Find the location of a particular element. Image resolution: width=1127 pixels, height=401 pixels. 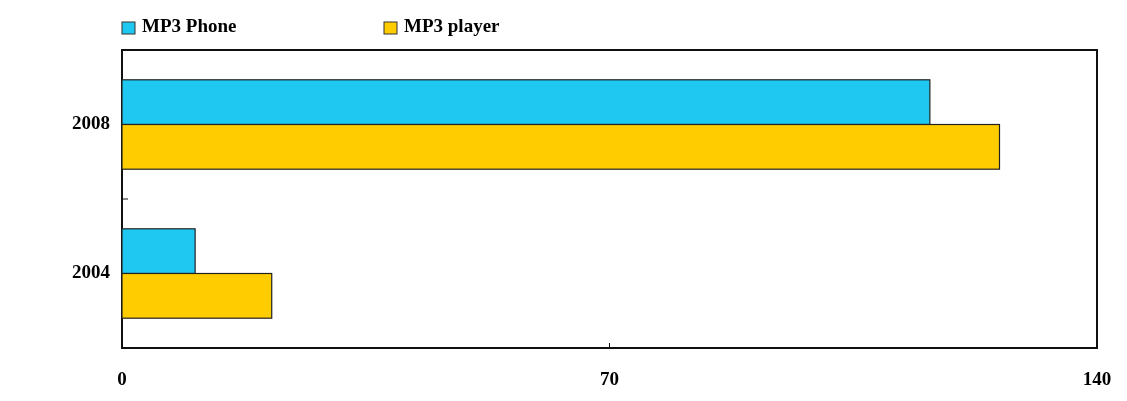

x-tick-label: 0 is located at coordinates (122, 378).